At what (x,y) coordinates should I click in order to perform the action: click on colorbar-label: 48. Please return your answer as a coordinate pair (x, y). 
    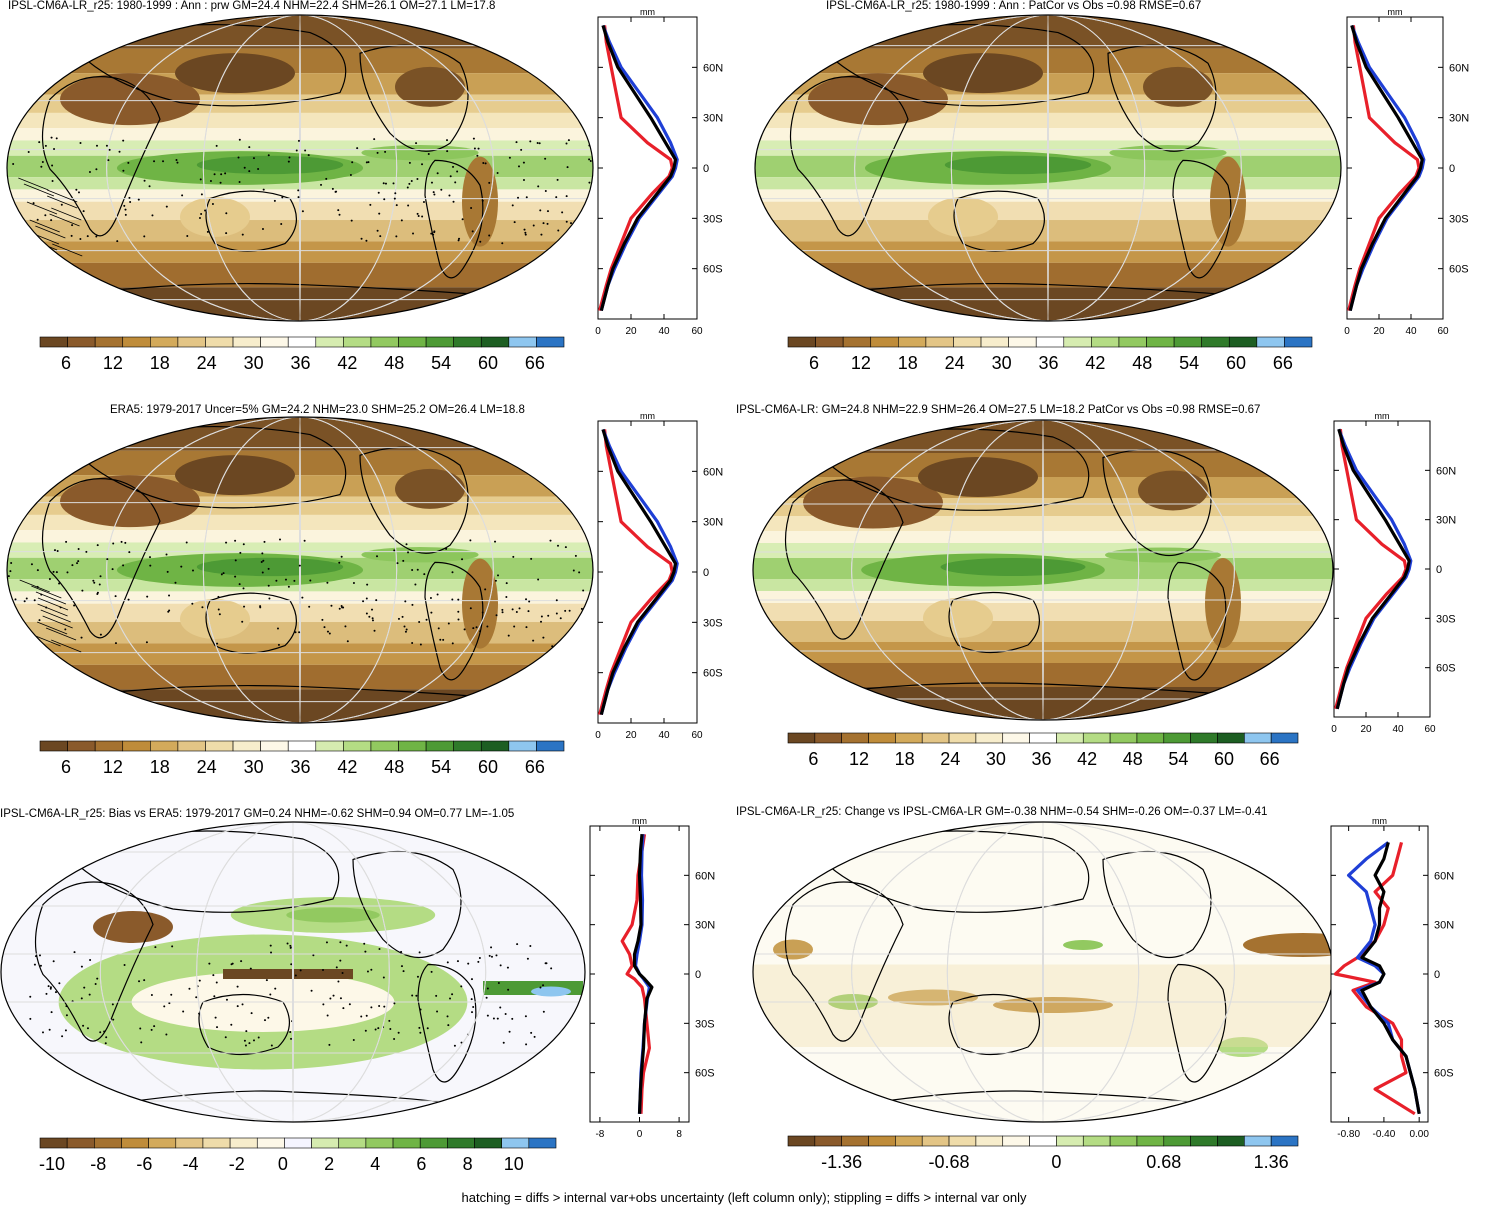
    Looking at the image, I should click on (1133, 759).